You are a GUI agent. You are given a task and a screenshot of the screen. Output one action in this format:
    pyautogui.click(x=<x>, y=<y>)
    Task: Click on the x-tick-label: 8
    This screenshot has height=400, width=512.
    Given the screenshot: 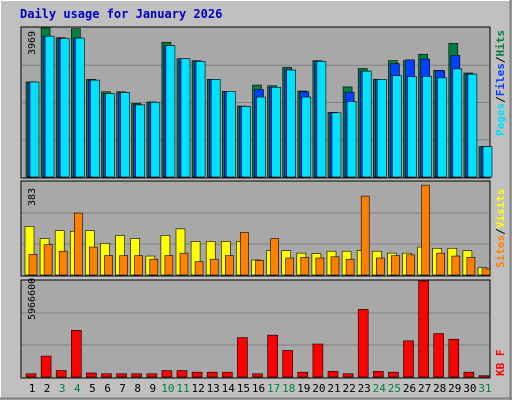 What is the action you would take?
    pyautogui.click(x=137, y=388)
    